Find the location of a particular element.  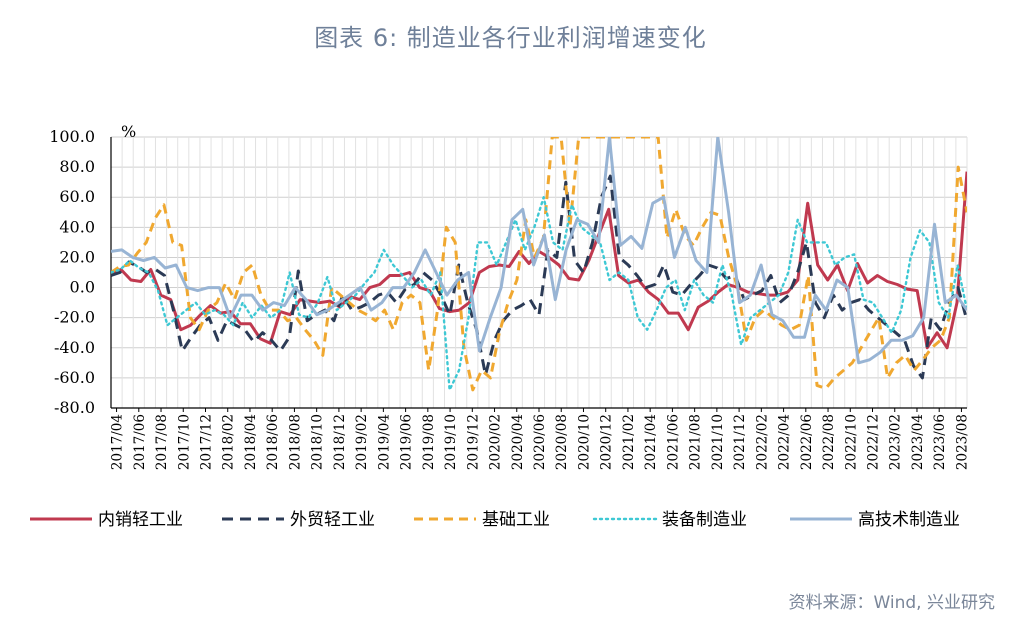

x-tick-label: 2022/10 is located at coordinates (851, 442).